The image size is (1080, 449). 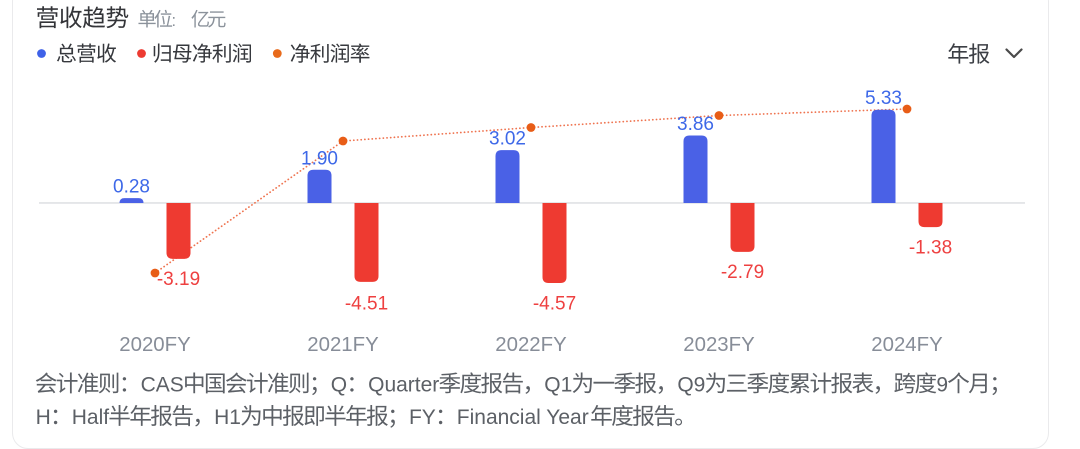 What do you see at coordinates (742, 272) in the screenshot?
I see `svg-text: -2.79` at bounding box center [742, 272].